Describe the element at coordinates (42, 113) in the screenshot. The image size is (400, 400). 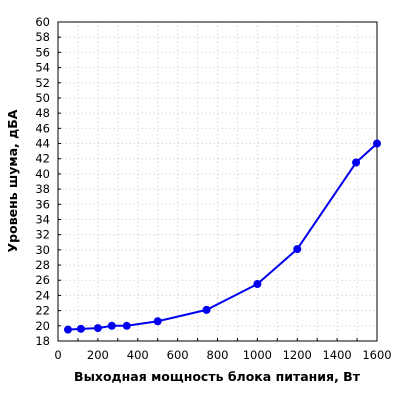
I see `y-tick-label: 48` at that location.